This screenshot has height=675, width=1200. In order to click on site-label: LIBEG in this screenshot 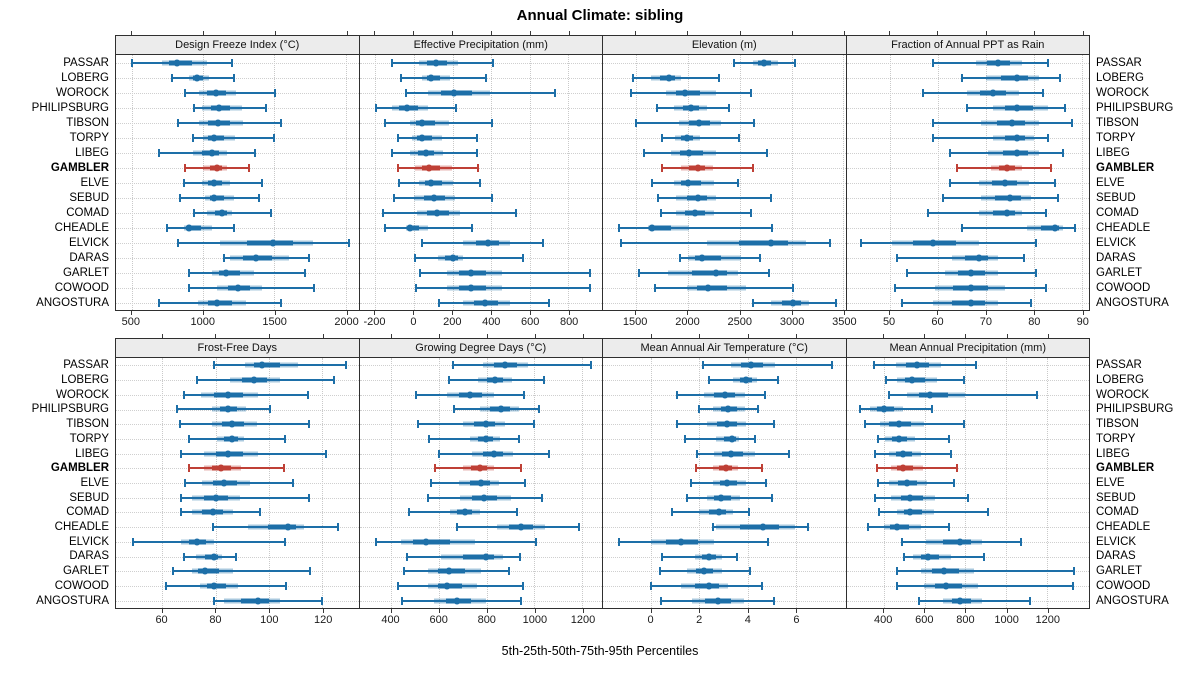, I will do `click(1113, 152)`.